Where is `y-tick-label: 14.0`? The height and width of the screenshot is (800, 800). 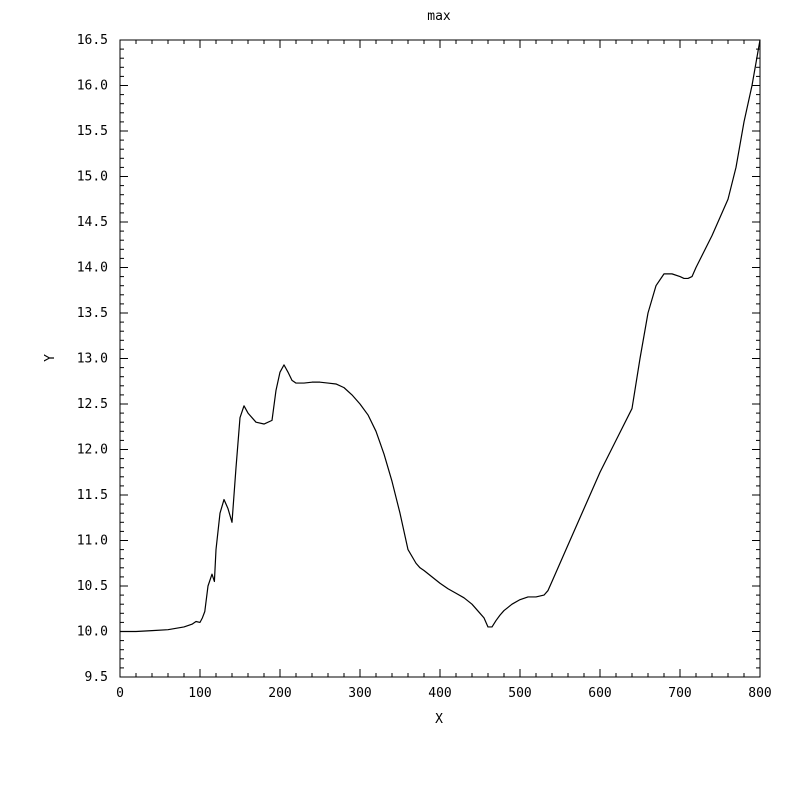
y-tick-label: 14.0 is located at coordinates (92, 268).